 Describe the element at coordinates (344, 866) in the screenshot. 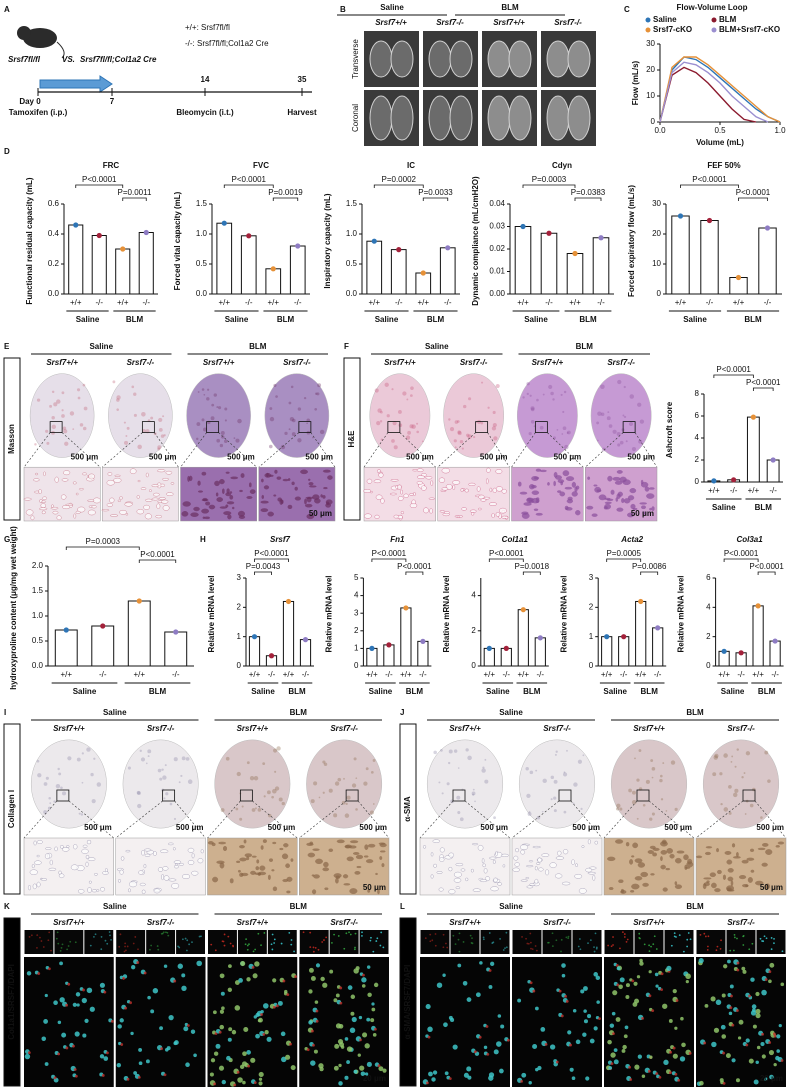

I see `zoom-image` at that location.